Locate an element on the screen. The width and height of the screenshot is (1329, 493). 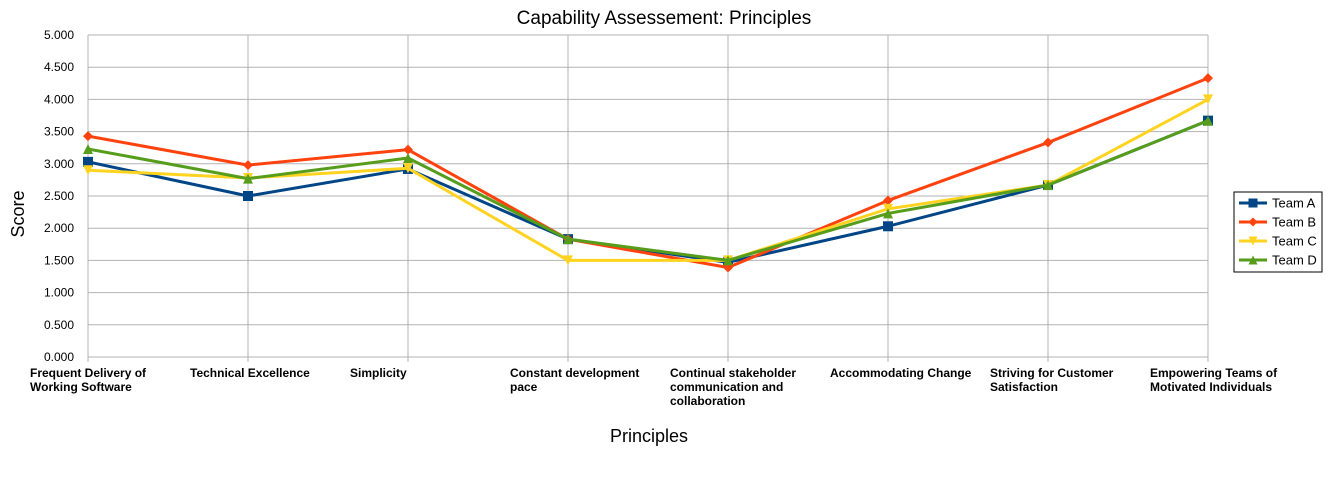
y-tick-label: 4.000 is located at coordinates (59, 99).